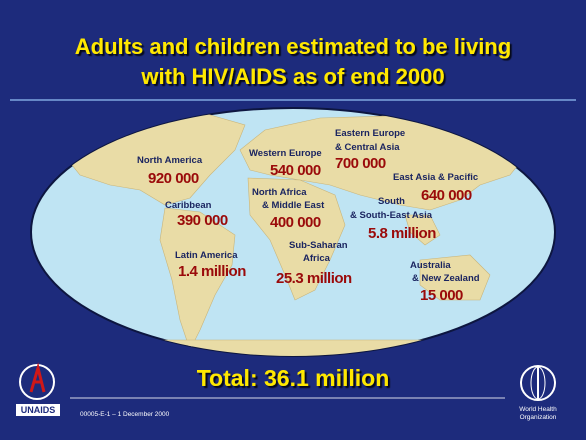 This screenshot has height=440, width=586. What do you see at coordinates (446, 195) in the screenshot?
I see `region-value: 640 000` at bounding box center [446, 195].